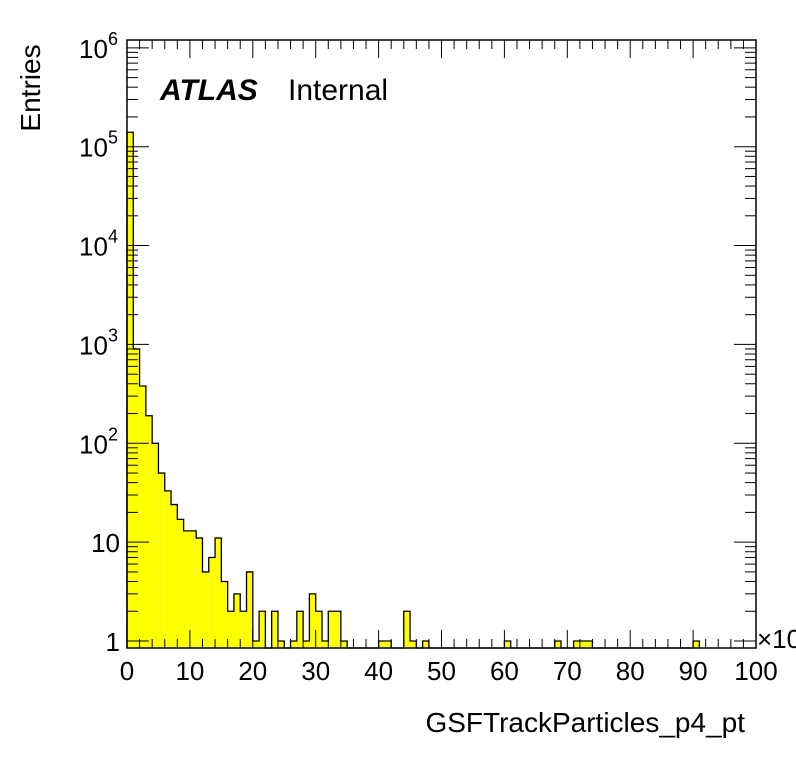 This screenshot has height=772, width=796. What do you see at coordinates (693, 671) in the screenshot?
I see `x-tick-label: 90` at bounding box center [693, 671].